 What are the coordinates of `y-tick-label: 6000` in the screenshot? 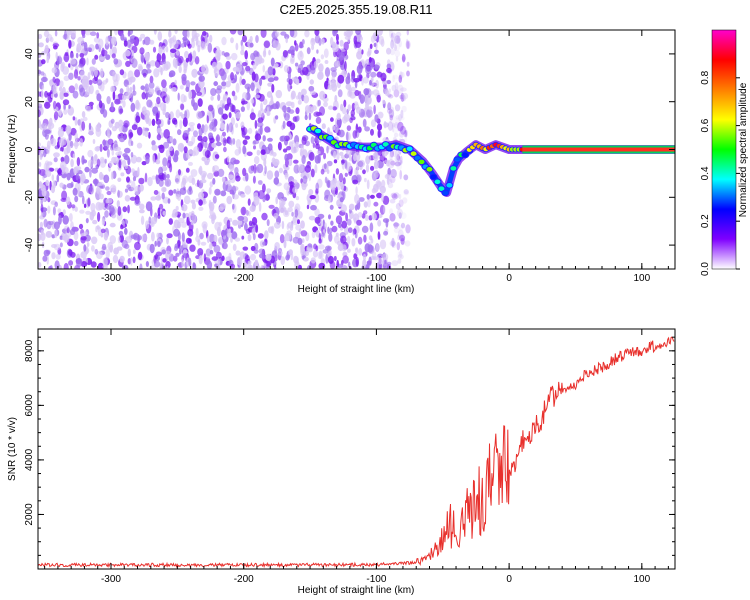 It's located at (29, 405).